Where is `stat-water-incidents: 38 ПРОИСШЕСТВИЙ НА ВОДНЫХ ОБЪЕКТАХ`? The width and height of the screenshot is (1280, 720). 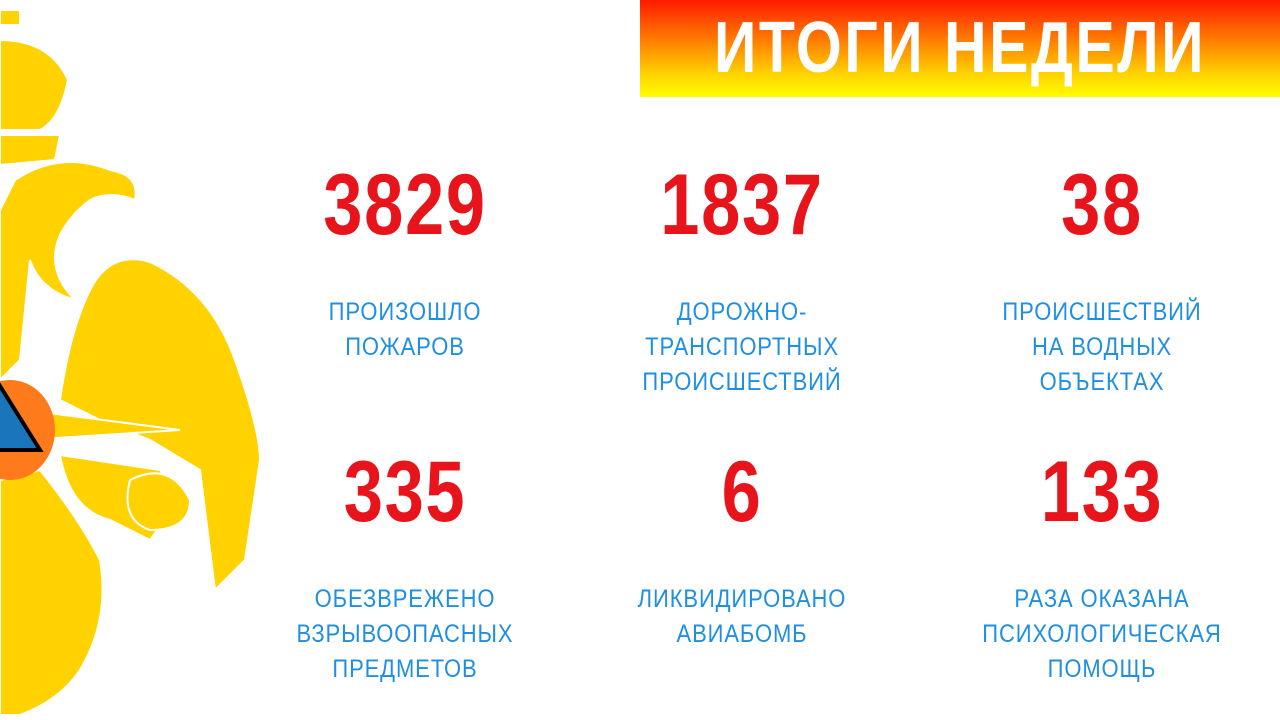 stat-water-incidents: 38 ПРОИСШЕСТВИЙ НА ВОДНЫХ ОБЪЕКТАХ is located at coordinates (1102, 278).